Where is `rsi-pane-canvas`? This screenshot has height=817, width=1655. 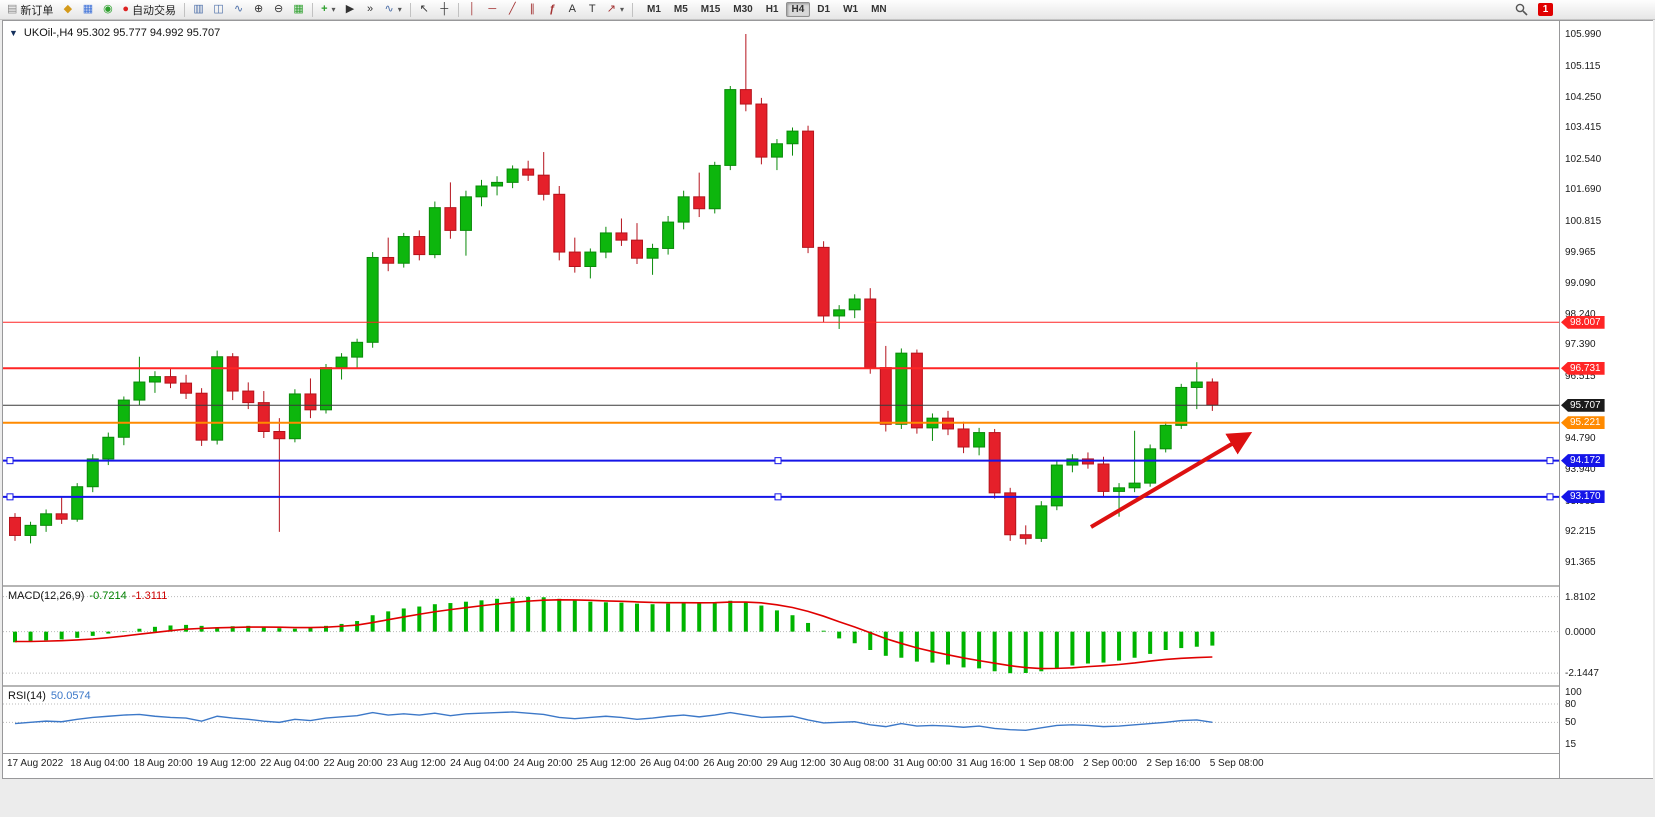 rsi-pane-canvas is located at coordinates (781, 720).